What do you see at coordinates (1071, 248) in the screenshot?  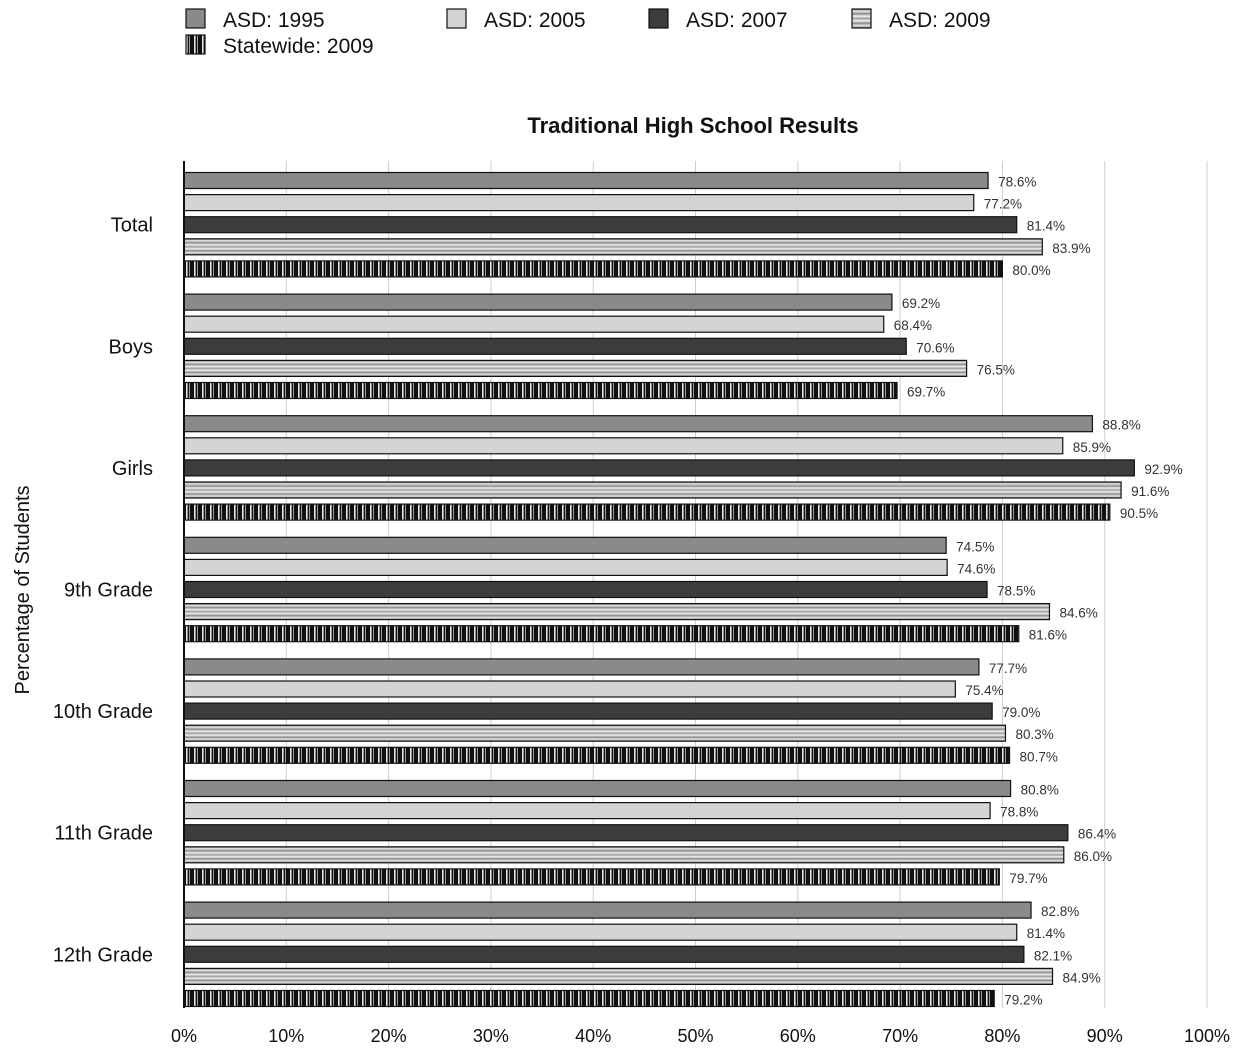 I see `data-label-asd-2009-total: 83.9%` at bounding box center [1071, 248].